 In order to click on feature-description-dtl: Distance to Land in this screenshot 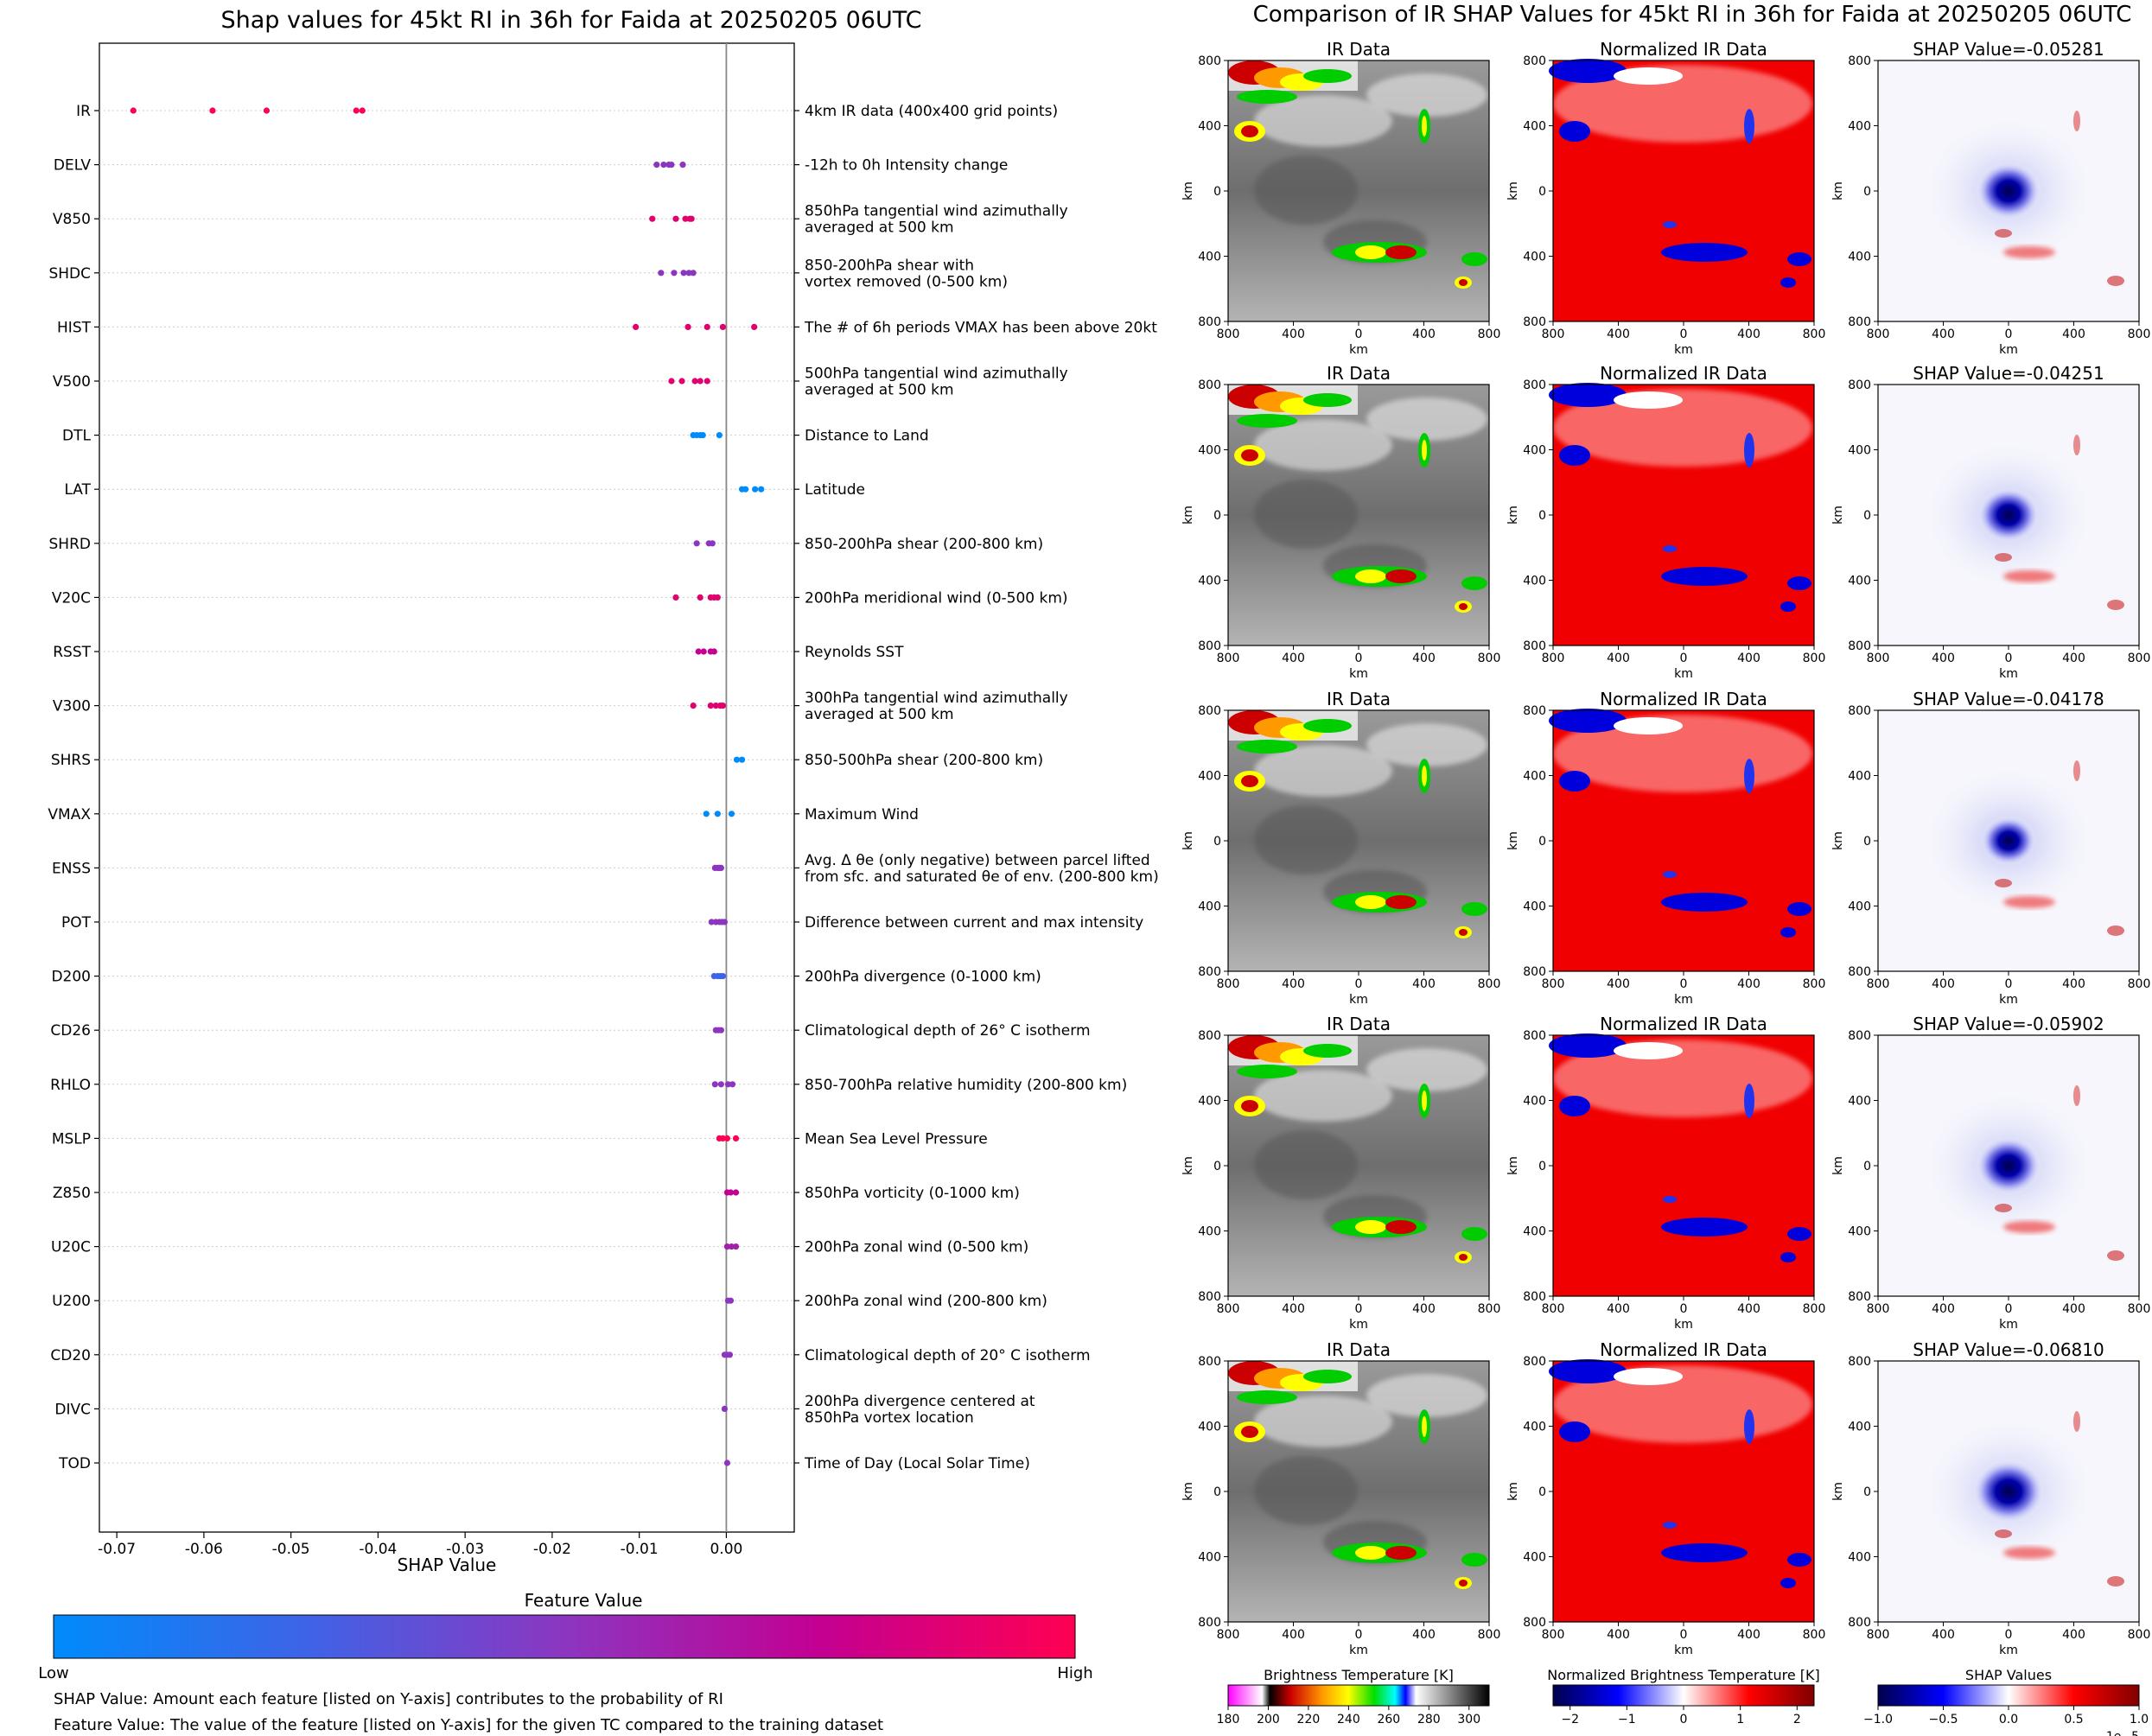, I will do `click(867, 436)`.